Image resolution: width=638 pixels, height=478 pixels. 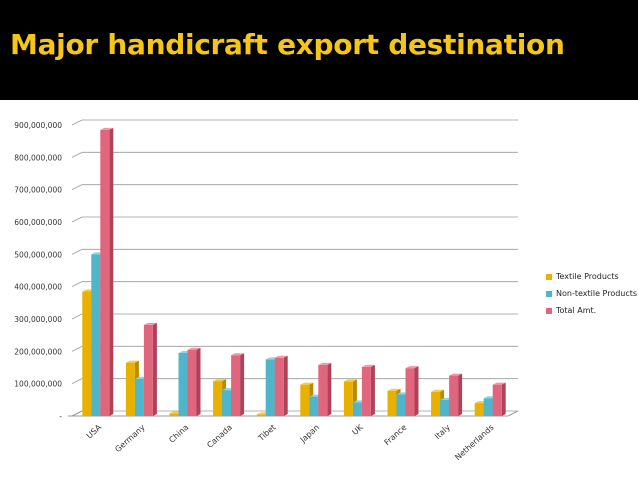 I want to click on bar-total-amt--usa, so click(x=107, y=271).